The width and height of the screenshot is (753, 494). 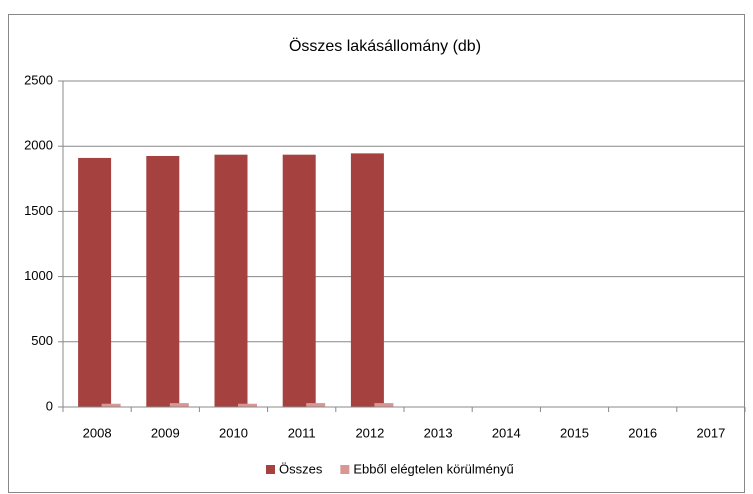 I want to click on chart-title: Összes lakásállomány (db), so click(x=385, y=46).